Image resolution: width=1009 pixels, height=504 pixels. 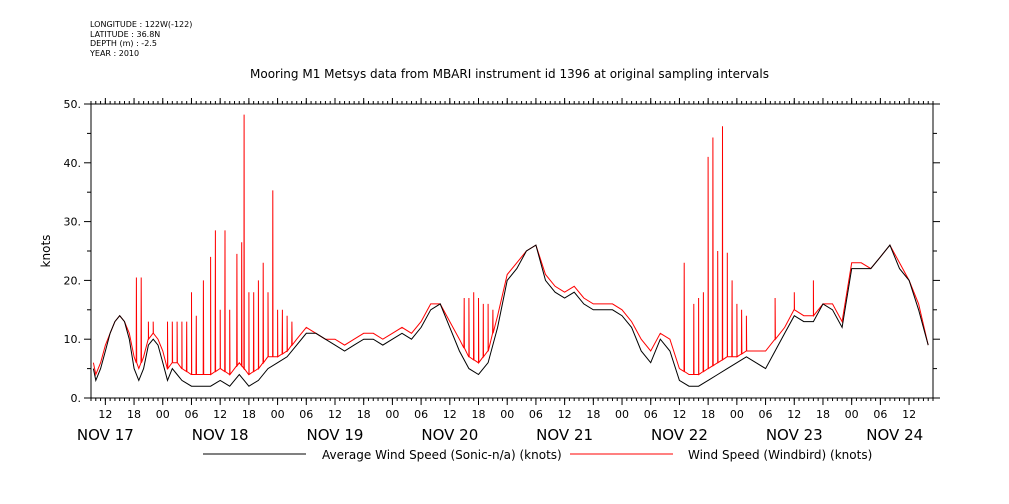 I want to click on y-tick-label: 10., so click(x=73, y=339).